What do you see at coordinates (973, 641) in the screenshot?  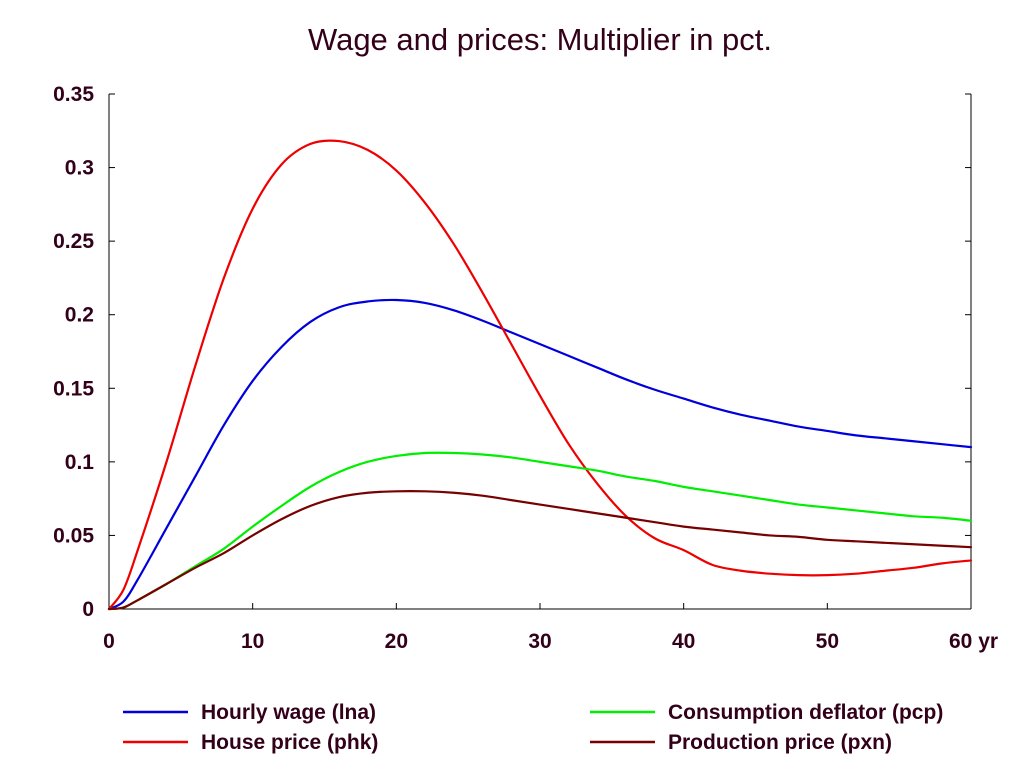 I see `x-tick-label: 60 yr` at bounding box center [973, 641].